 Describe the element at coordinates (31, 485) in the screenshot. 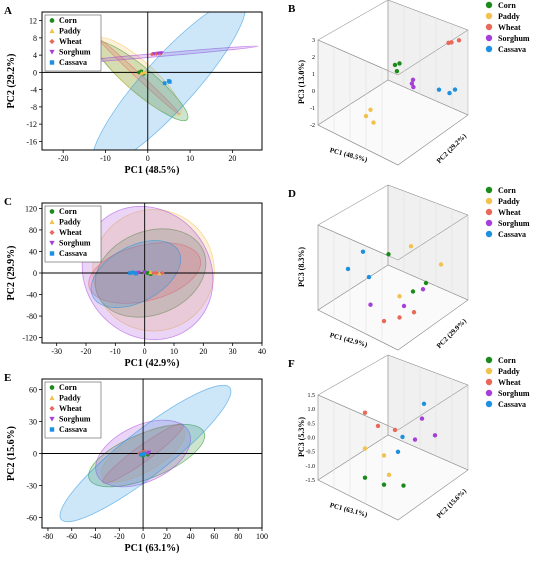

I see `y-tick-label: -30` at that location.